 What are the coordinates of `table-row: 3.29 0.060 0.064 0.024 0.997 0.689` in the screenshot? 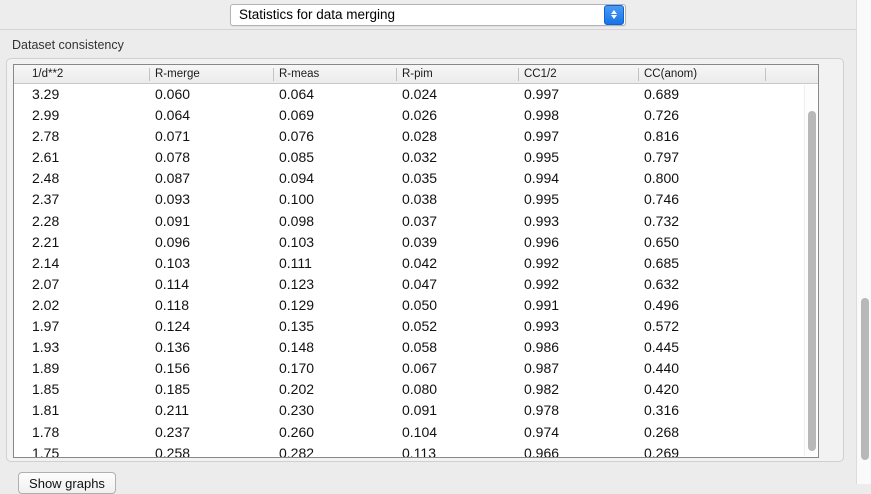 It's located at (416, 94).